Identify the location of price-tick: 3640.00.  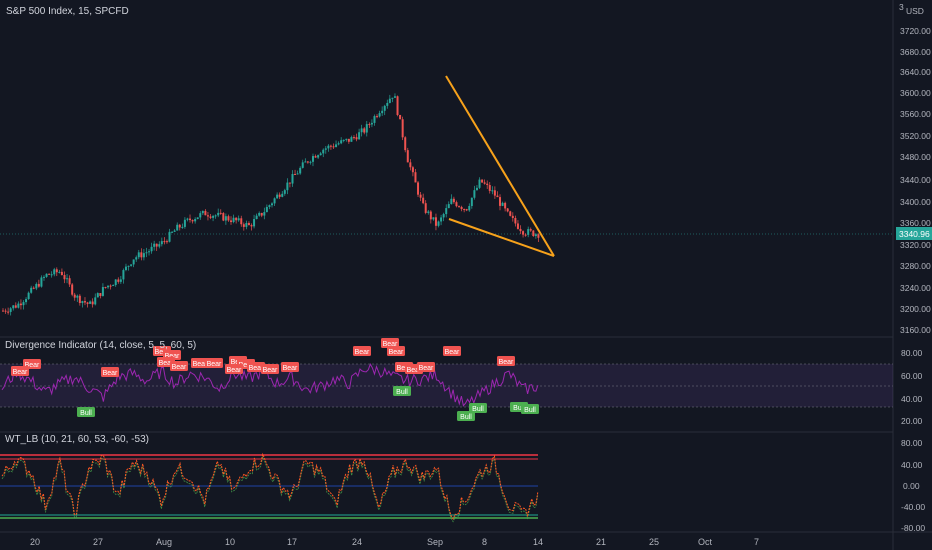
(915, 72).